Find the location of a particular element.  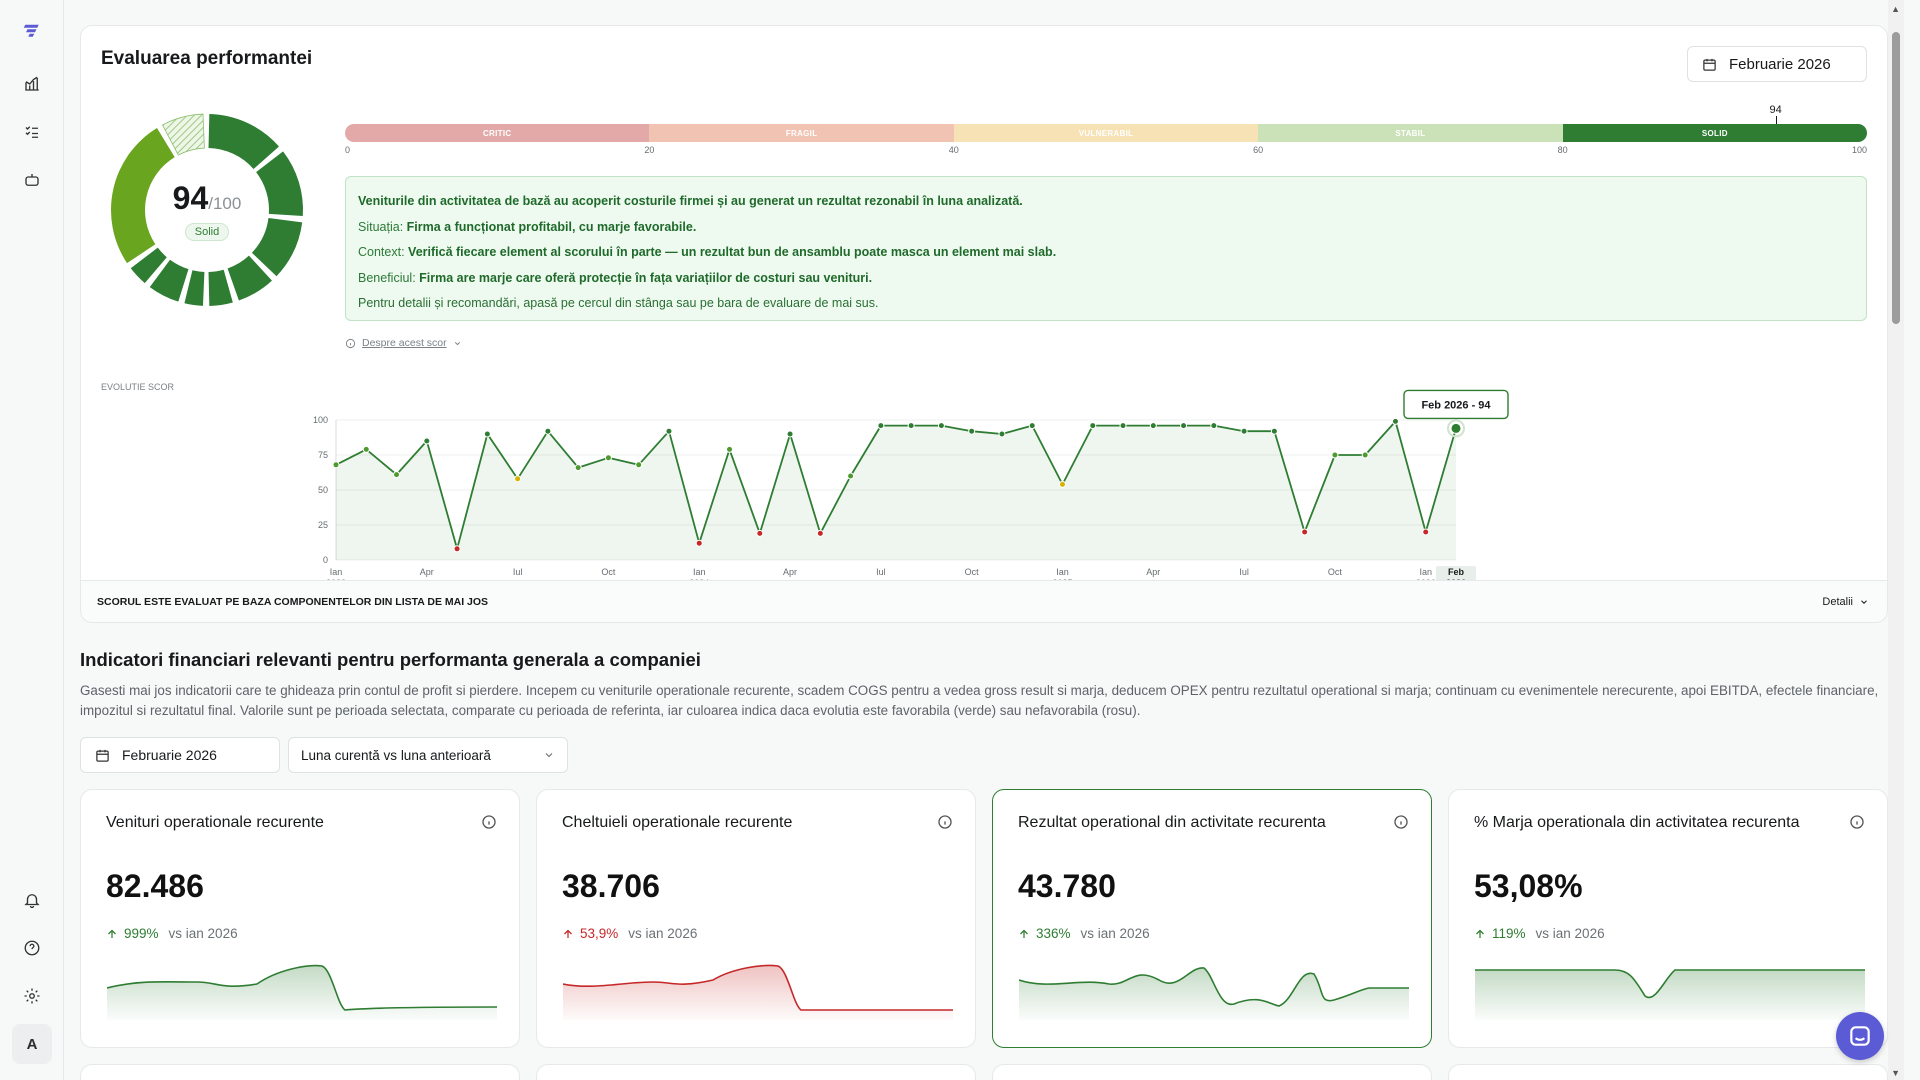

scale-tick: 100 is located at coordinates (1859, 150).